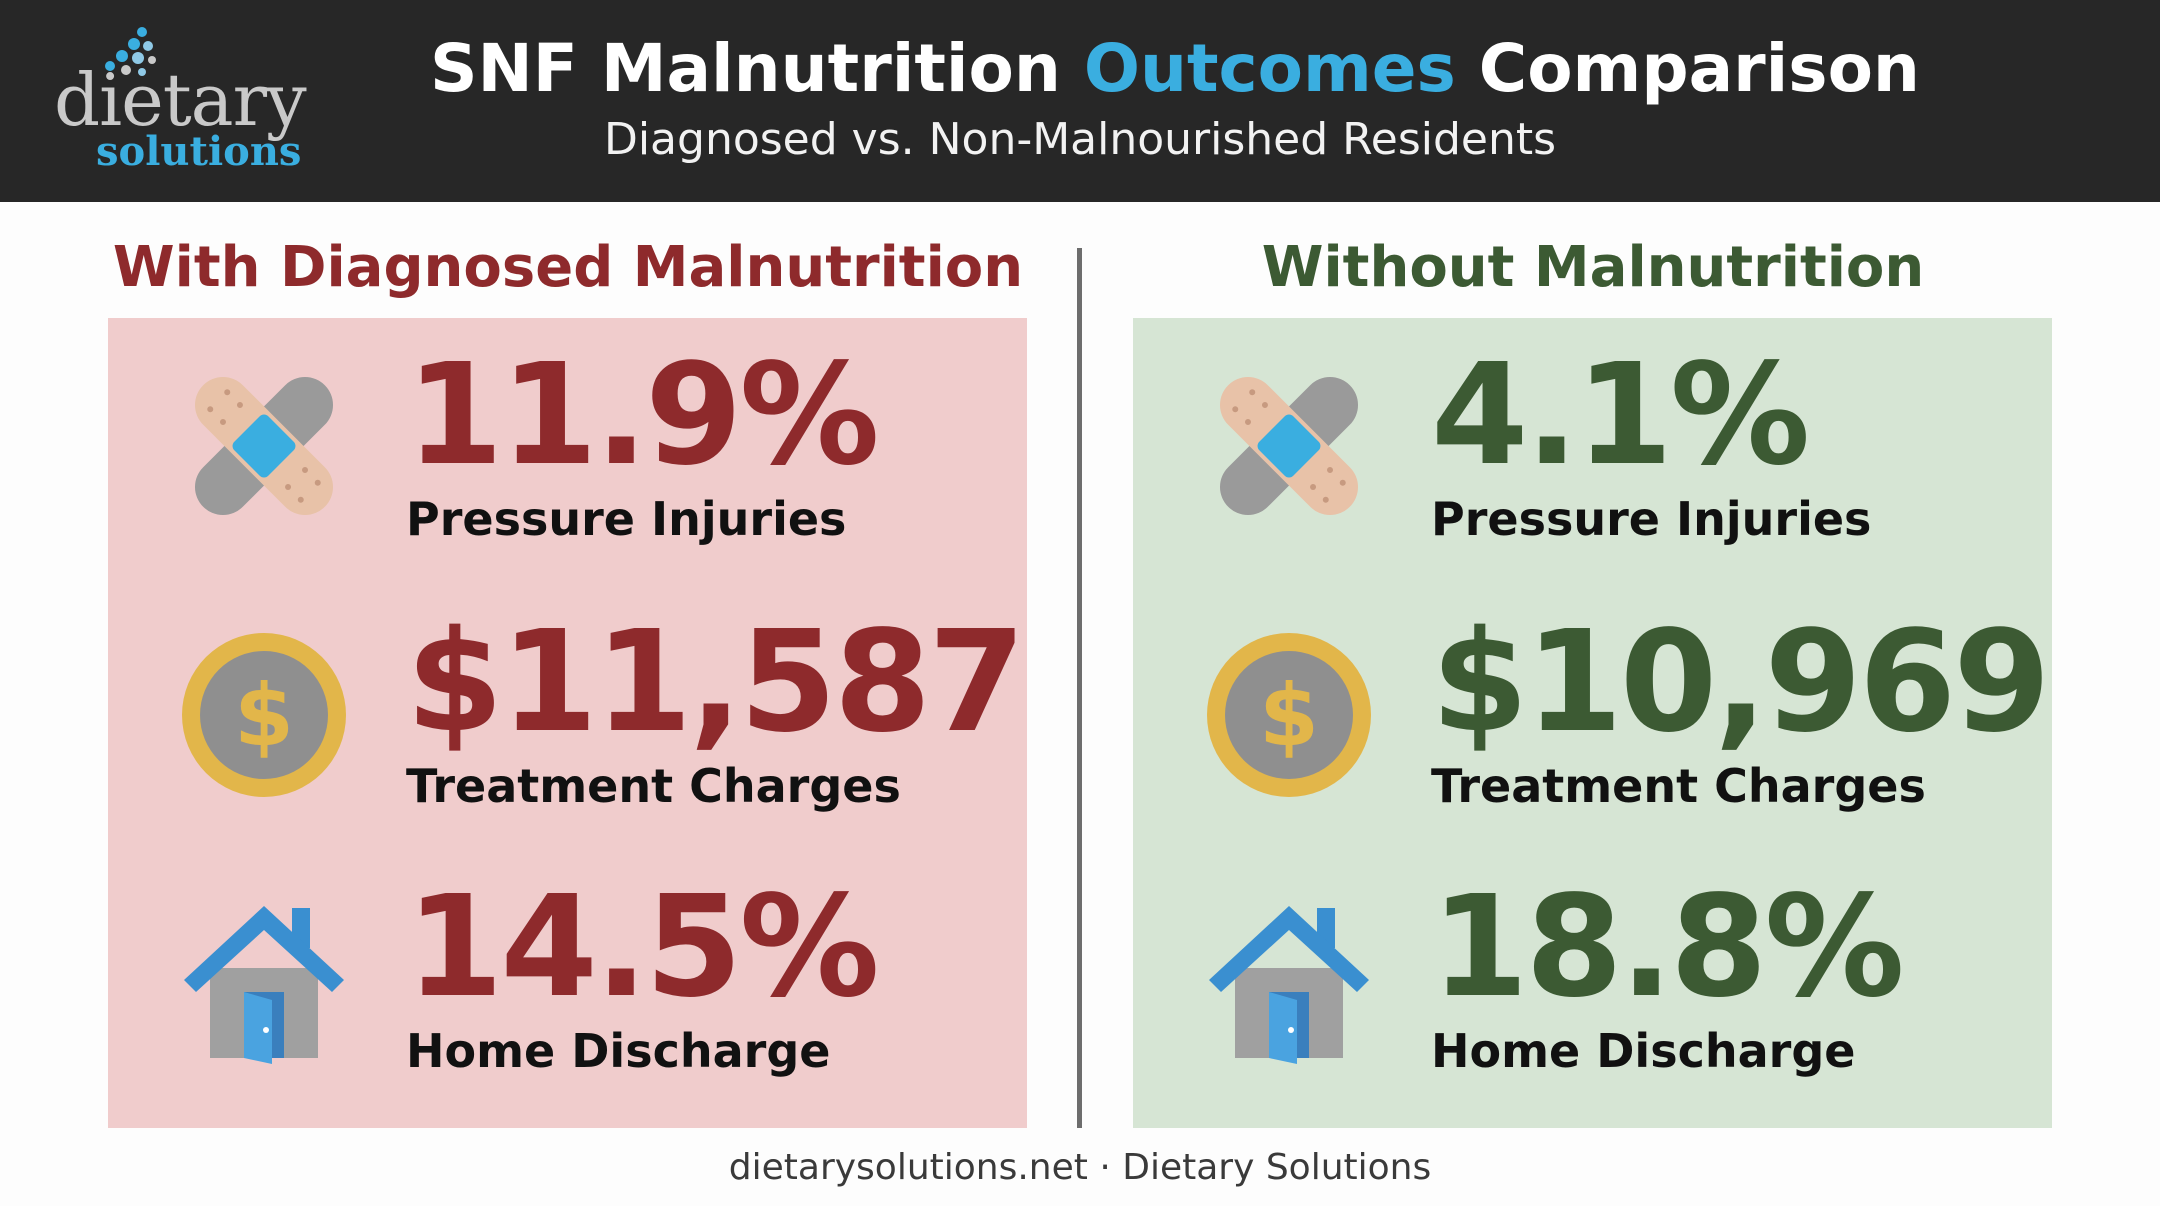  Describe the element at coordinates (130, 51) in the screenshot. I see `logo-dots-icon` at that location.